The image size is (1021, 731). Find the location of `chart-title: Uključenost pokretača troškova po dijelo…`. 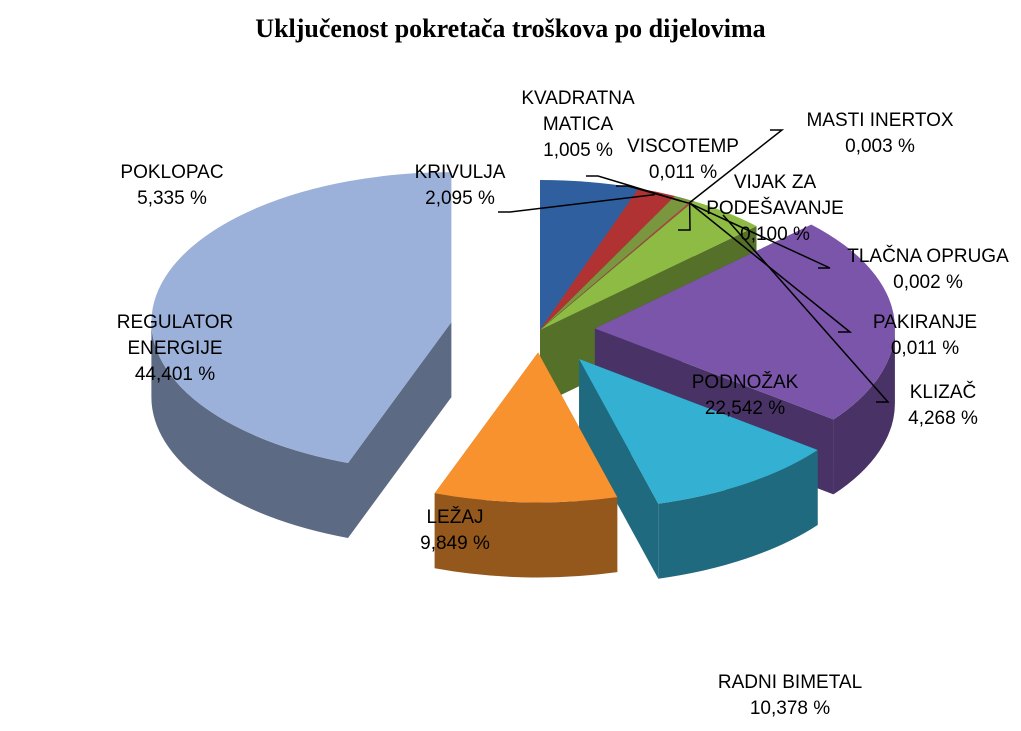

chart-title: Uključenost pokretača troškova po dijelo… is located at coordinates (510, 28).